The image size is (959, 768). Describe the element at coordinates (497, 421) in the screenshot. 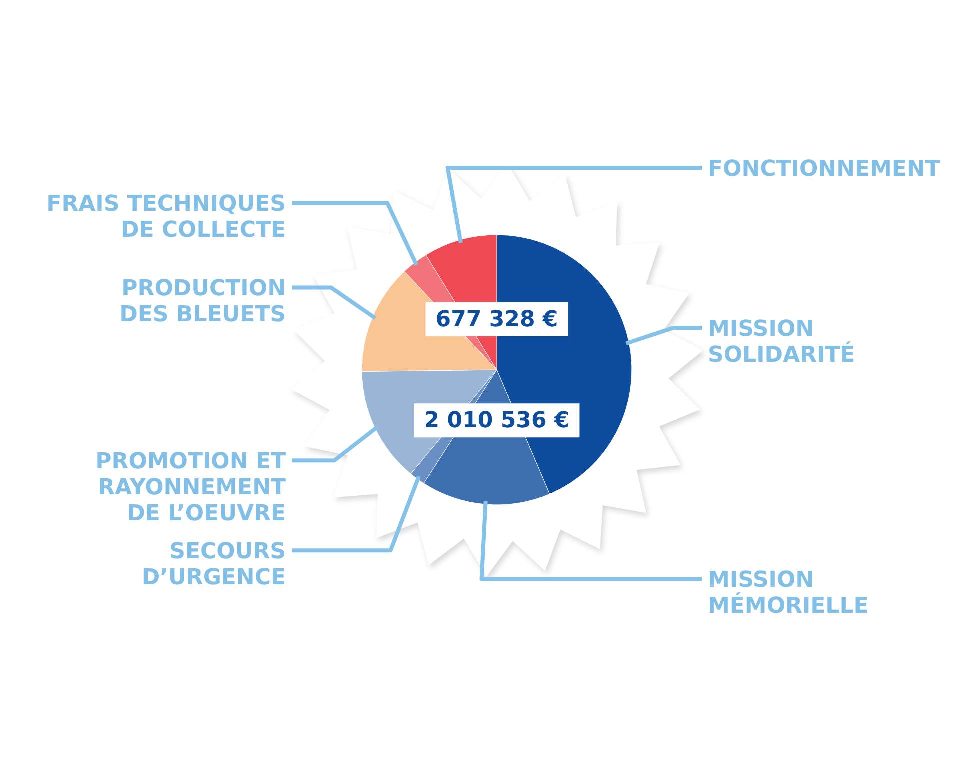

I see `text: 2 010 536 €` at that location.